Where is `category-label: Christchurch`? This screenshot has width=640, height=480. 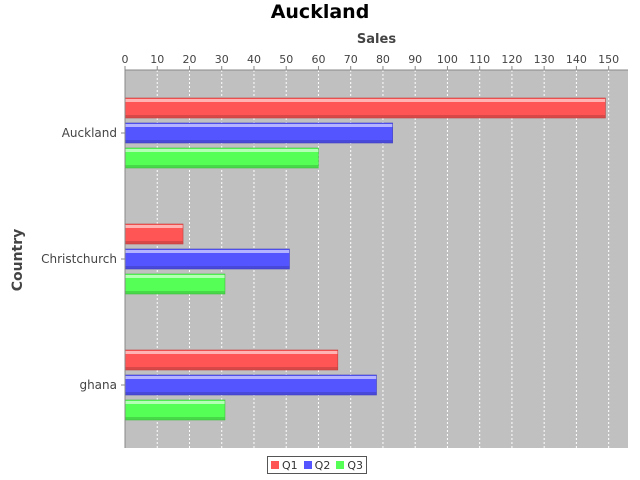
category-label: Christchurch is located at coordinates (79, 259).